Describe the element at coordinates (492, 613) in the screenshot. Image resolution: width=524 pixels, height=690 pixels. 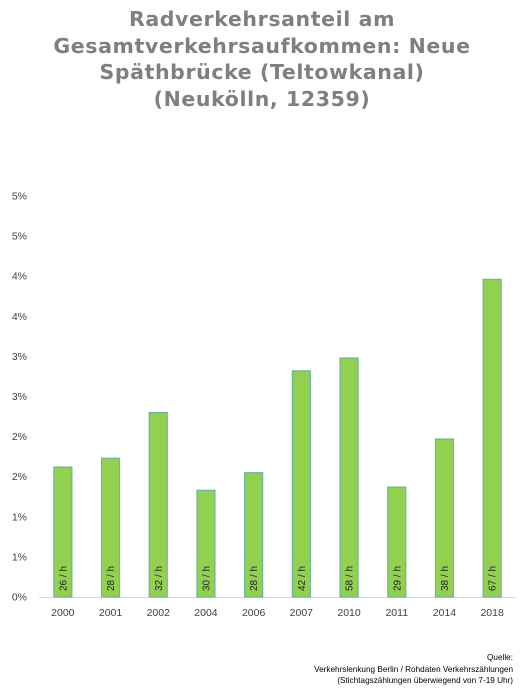
I see `x-tick-label: 2018` at that location.